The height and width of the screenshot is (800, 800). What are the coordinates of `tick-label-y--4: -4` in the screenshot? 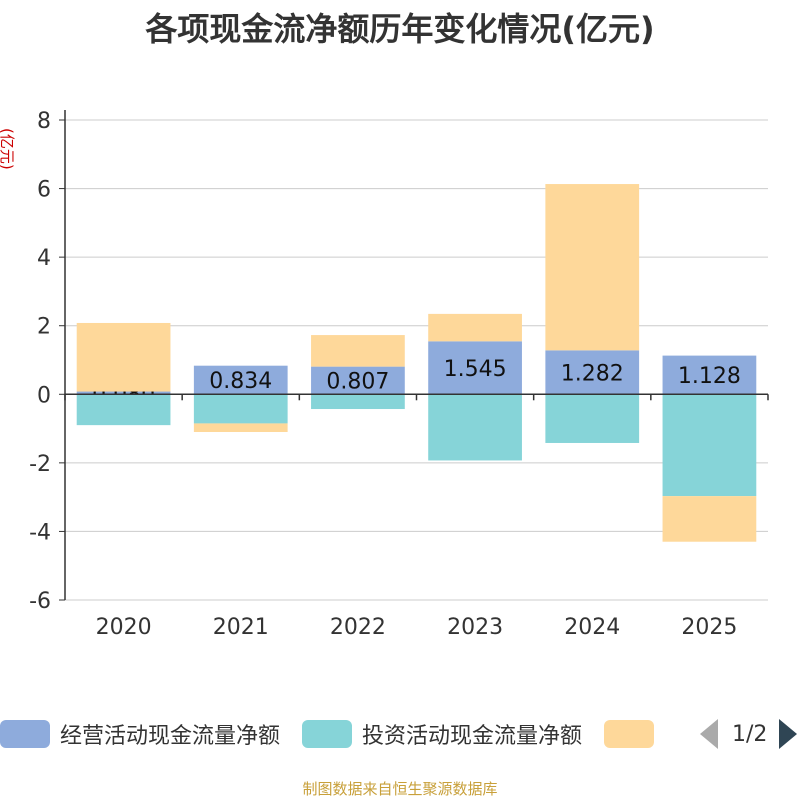 It's located at (40, 532).